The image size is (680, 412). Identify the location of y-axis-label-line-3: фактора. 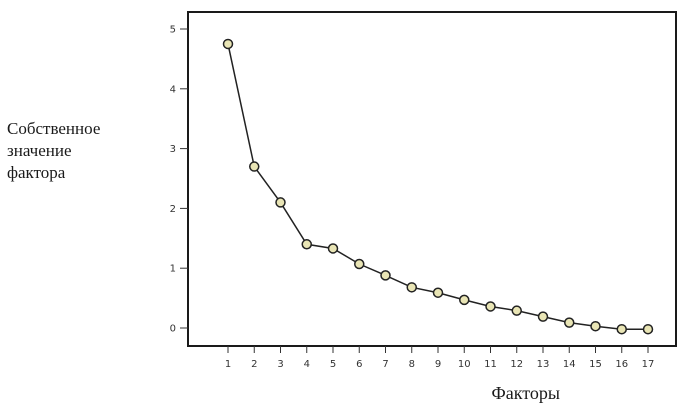
(36, 172).